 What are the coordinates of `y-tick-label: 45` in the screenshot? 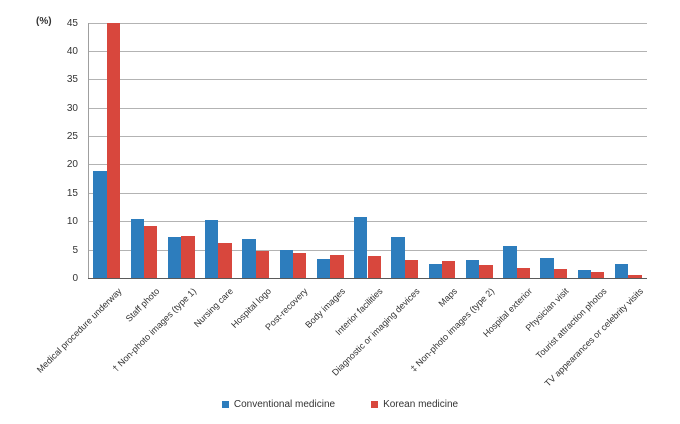 It's located at (72, 23).